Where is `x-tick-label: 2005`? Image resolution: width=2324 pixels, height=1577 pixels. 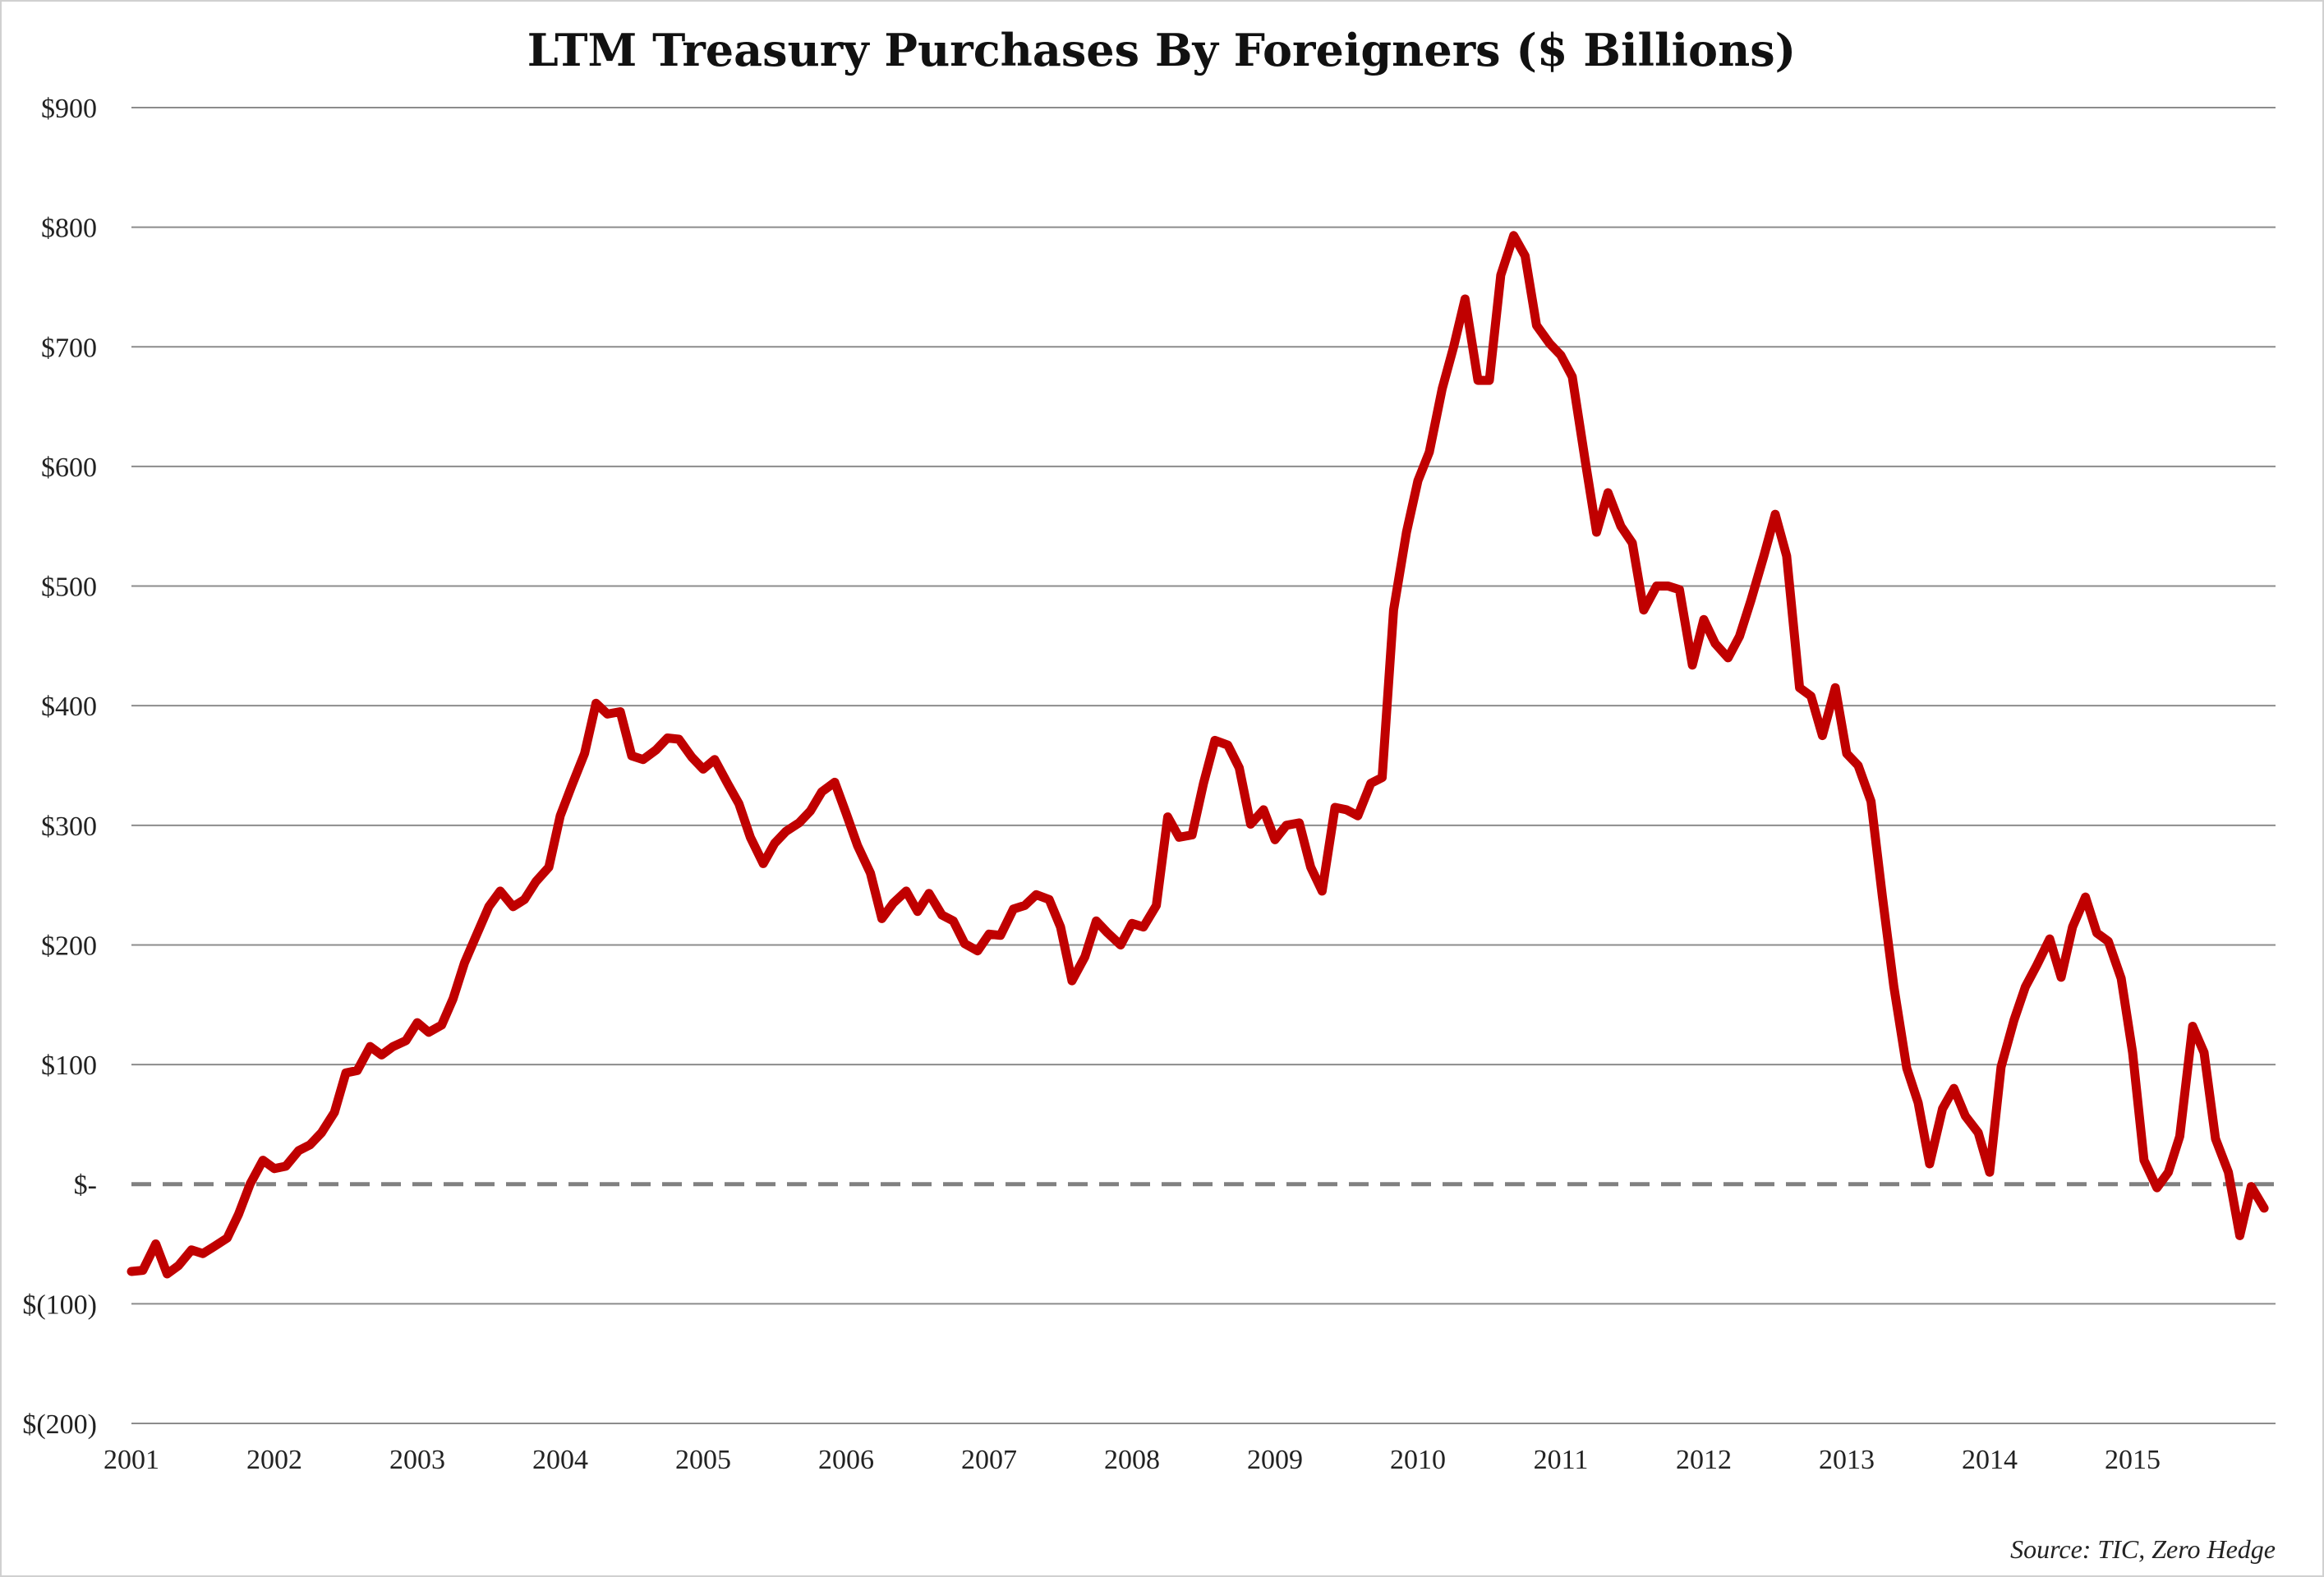 x-tick-label: 2005 is located at coordinates (703, 1460).